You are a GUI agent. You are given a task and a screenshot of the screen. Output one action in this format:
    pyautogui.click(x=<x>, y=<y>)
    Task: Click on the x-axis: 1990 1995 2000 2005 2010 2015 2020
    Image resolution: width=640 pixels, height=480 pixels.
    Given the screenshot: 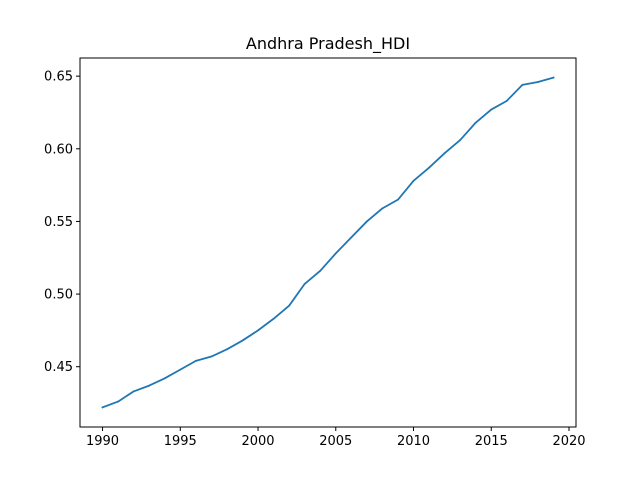 What is the action you would take?
    pyautogui.click(x=336, y=438)
    